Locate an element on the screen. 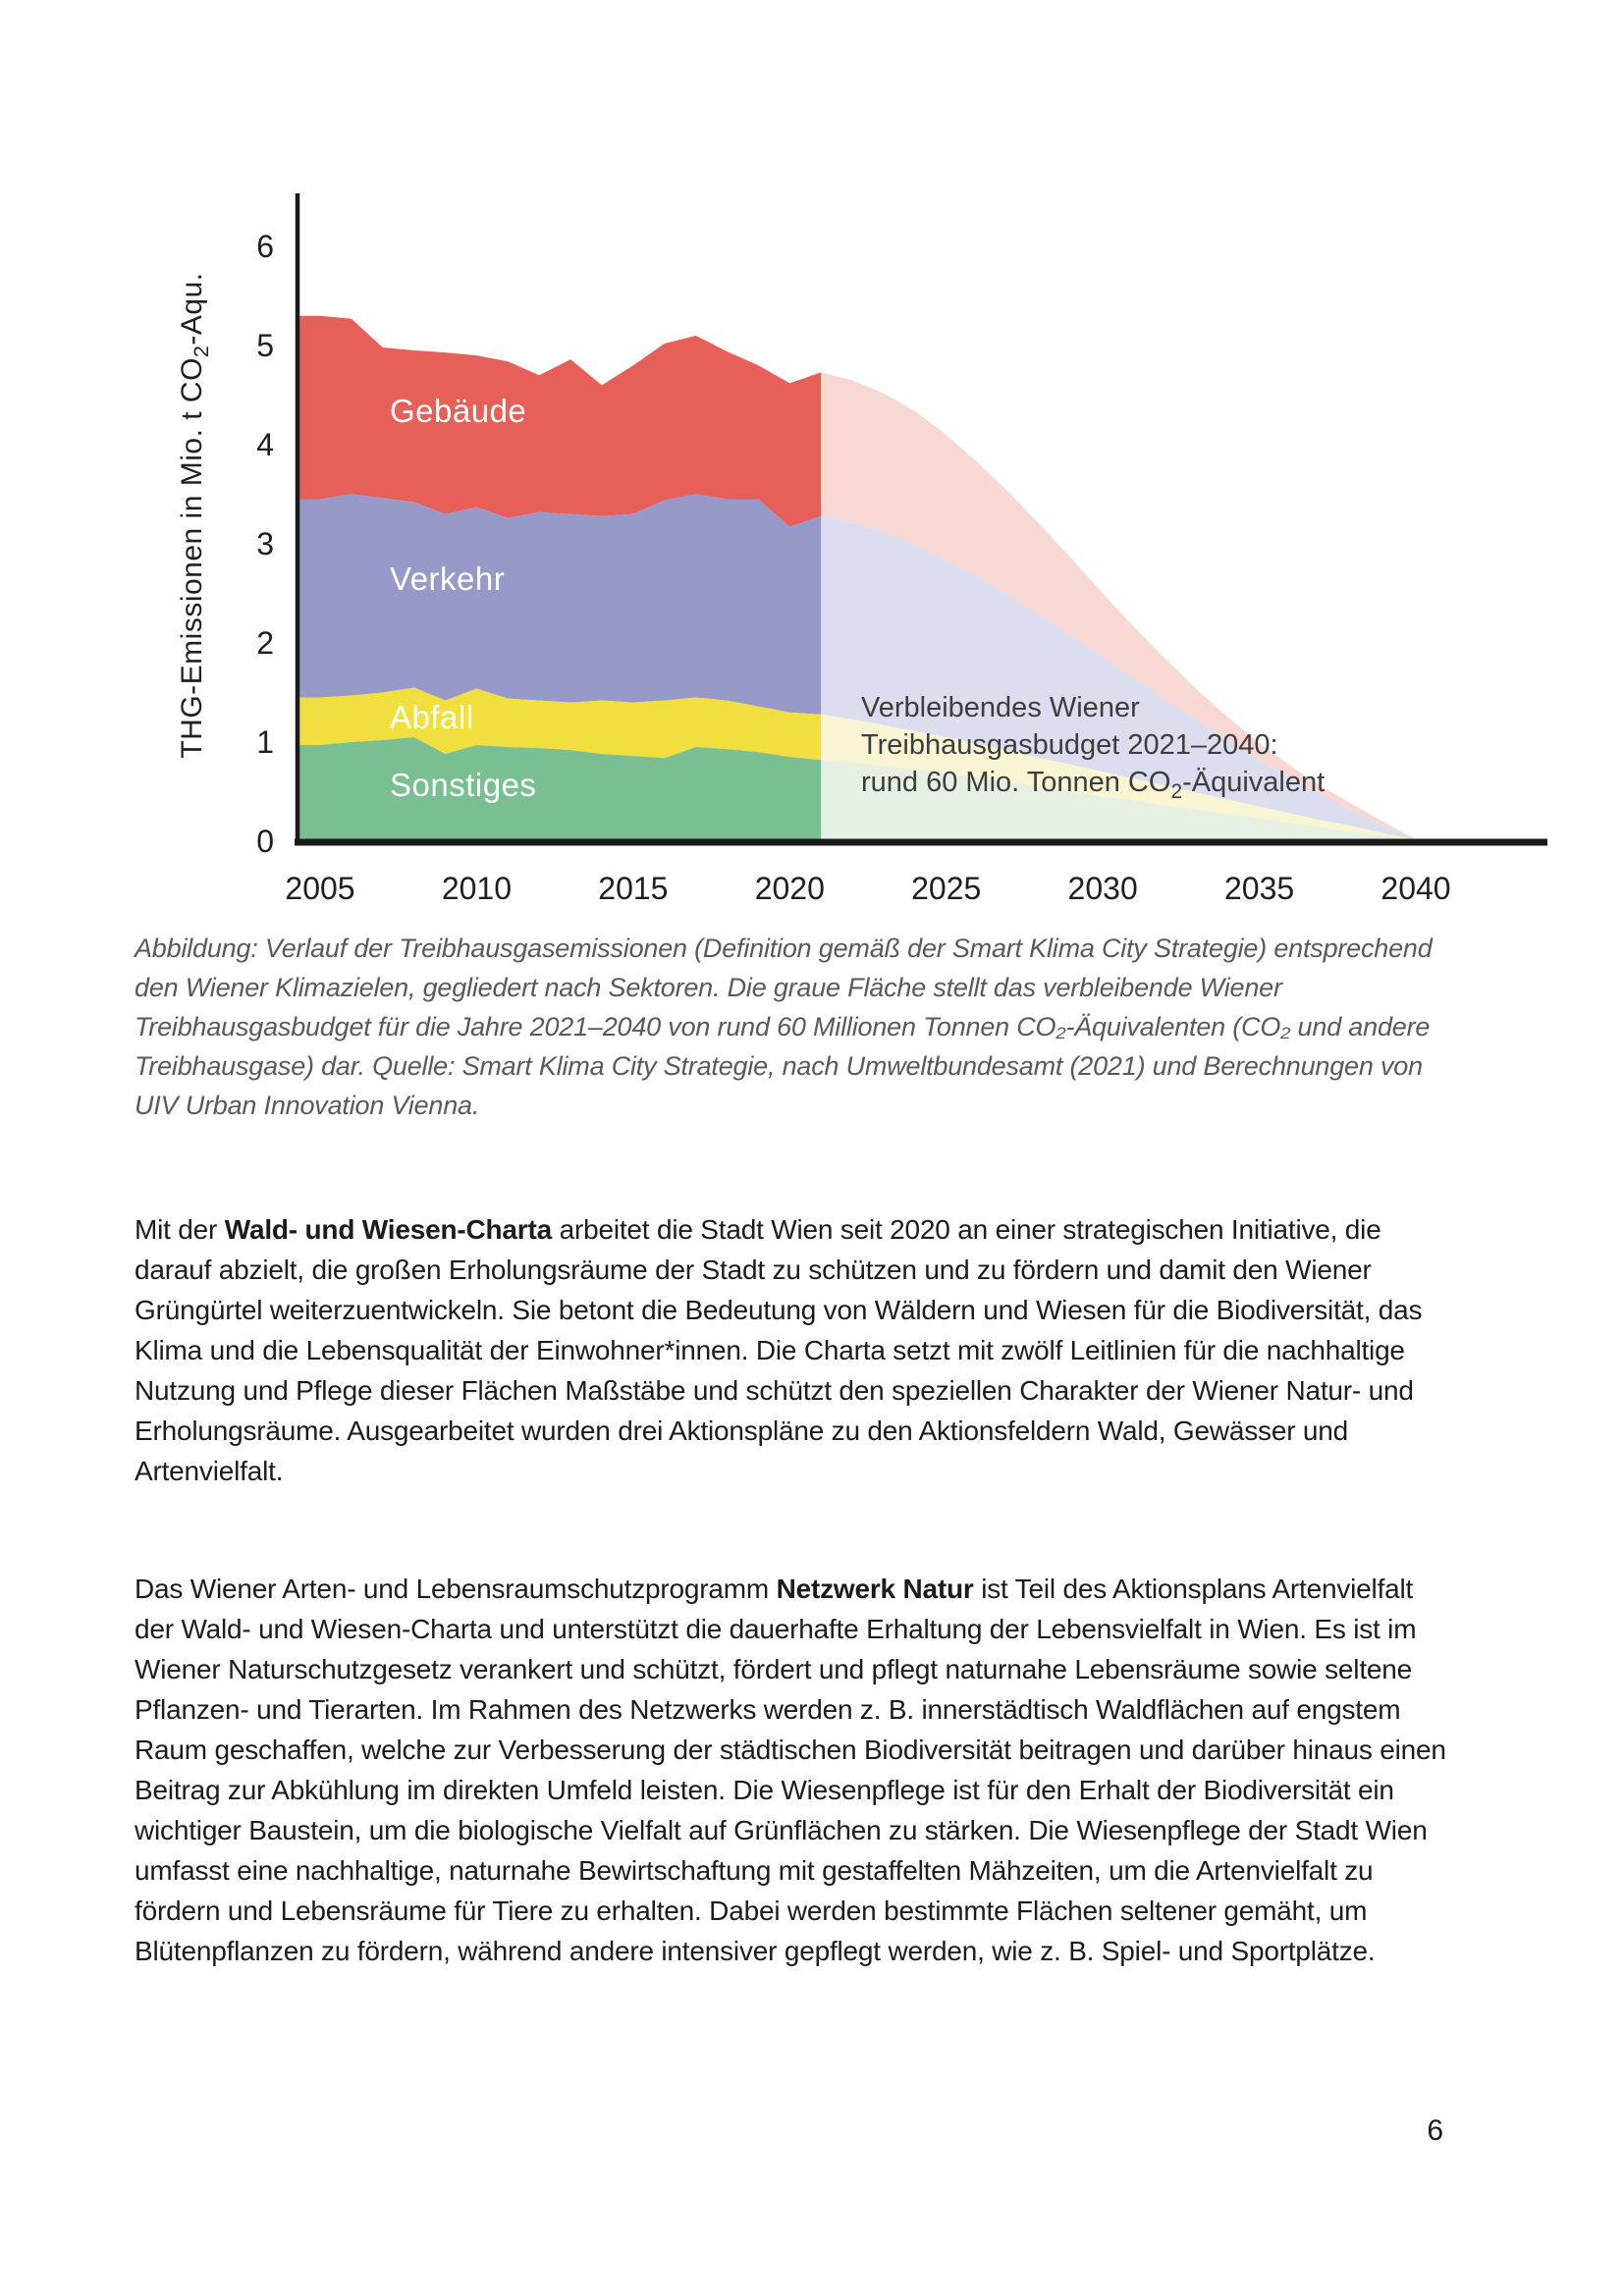 This screenshot has height=2296, width=1624. page-number: 6 is located at coordinates (1435, 2130).